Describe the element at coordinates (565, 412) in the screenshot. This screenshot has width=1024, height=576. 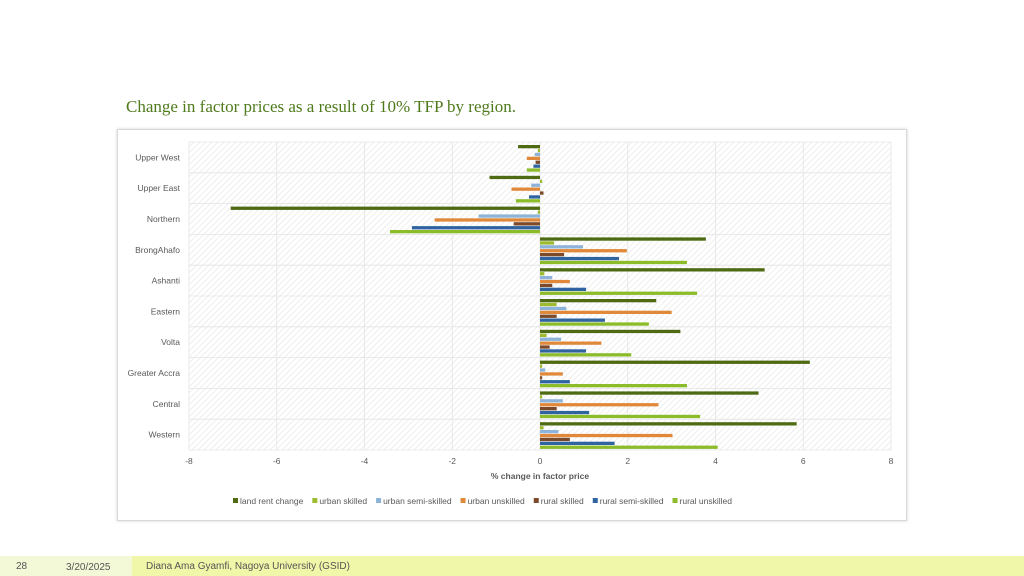
I see `bar-rural-semi-skilled-central` at that location.